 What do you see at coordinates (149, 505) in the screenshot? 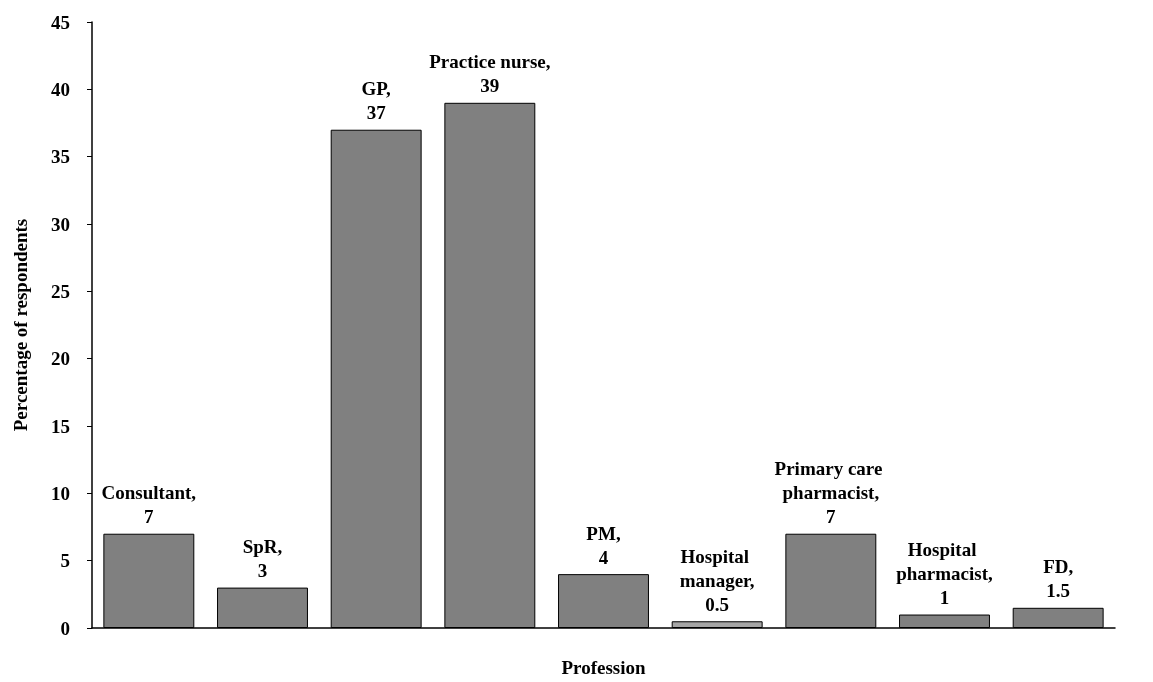
I see `data-label: Consultant, 7` at bounding box center [149, 505].